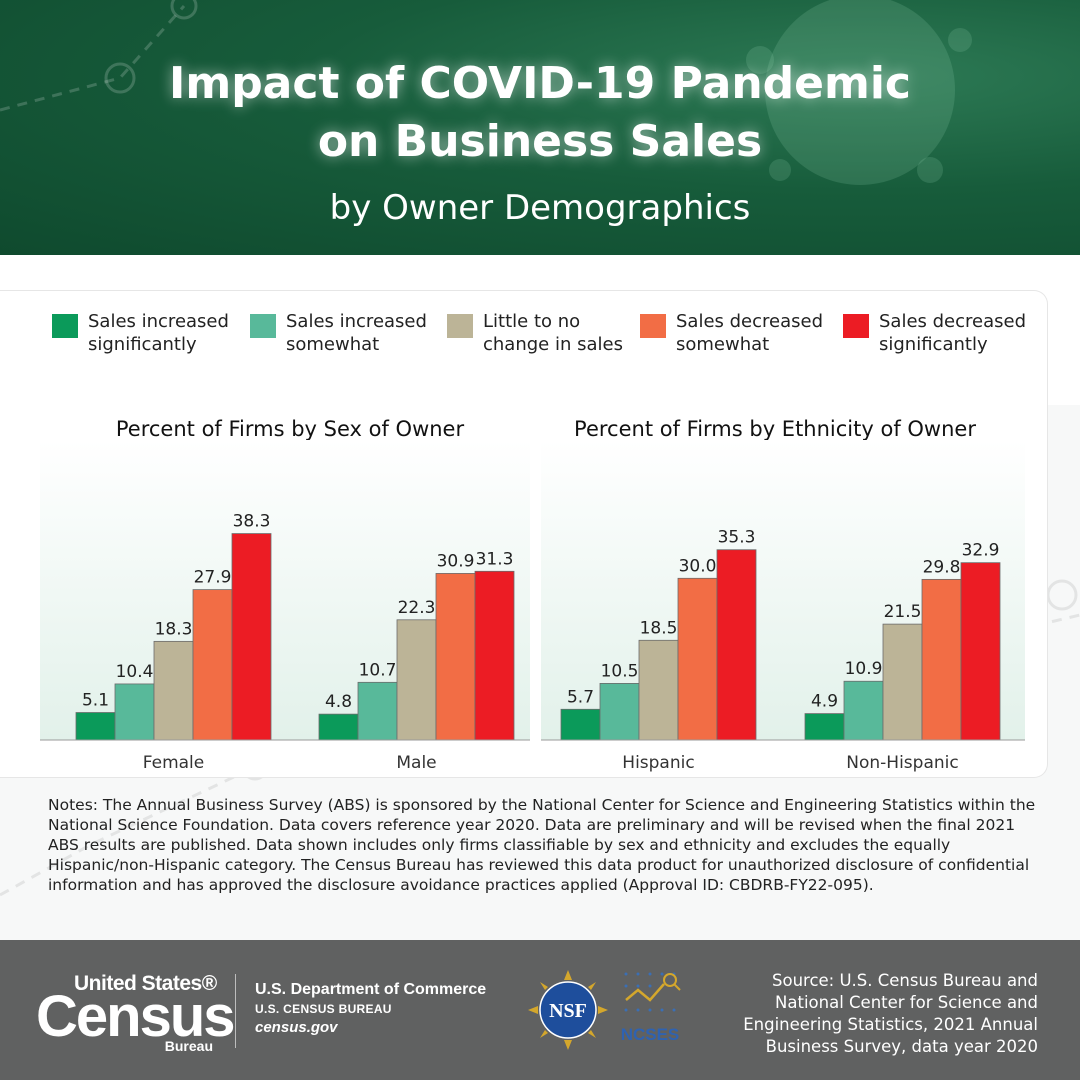 This screenshot has width=1080, height=1080. Describe the element at coordinates (188, 1046) in the screenshot. I see `logo-bureau-text: Bureau` at that location.